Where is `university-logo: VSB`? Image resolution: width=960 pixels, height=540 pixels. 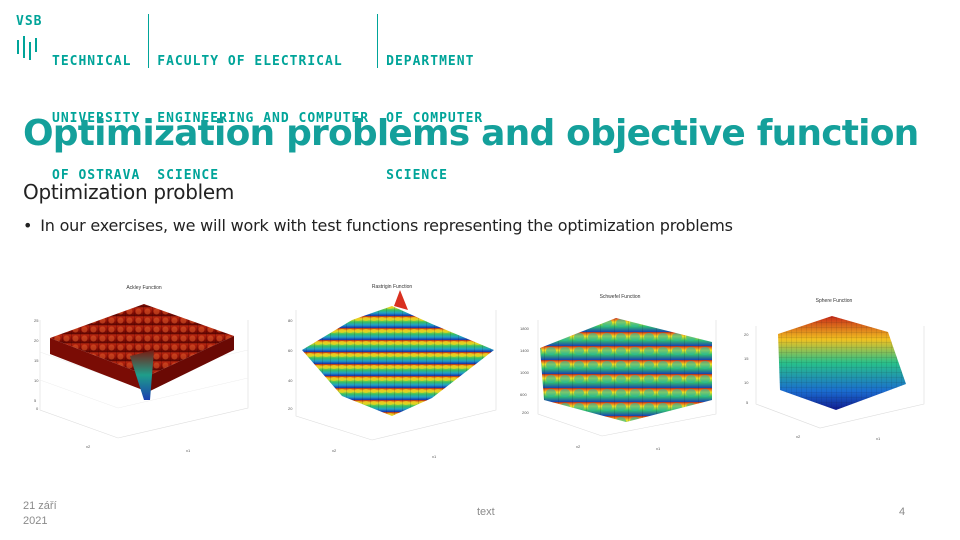 university-logo: VSB is located at coordinates (34, 40).